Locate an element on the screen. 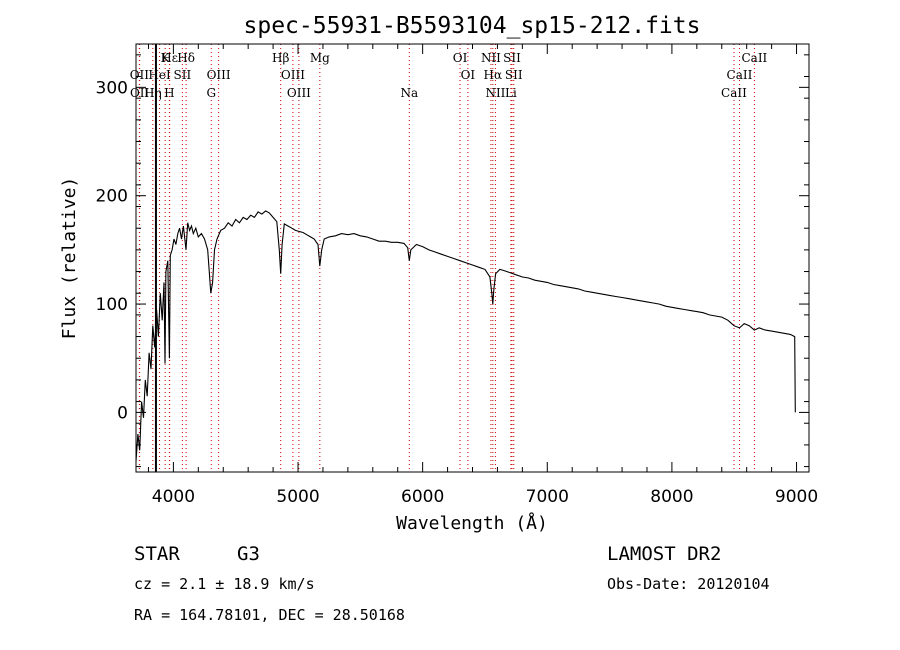 The width and height of the screenshot is (900, 650). line-label-17: CaII is located at coordinates (740, 75).